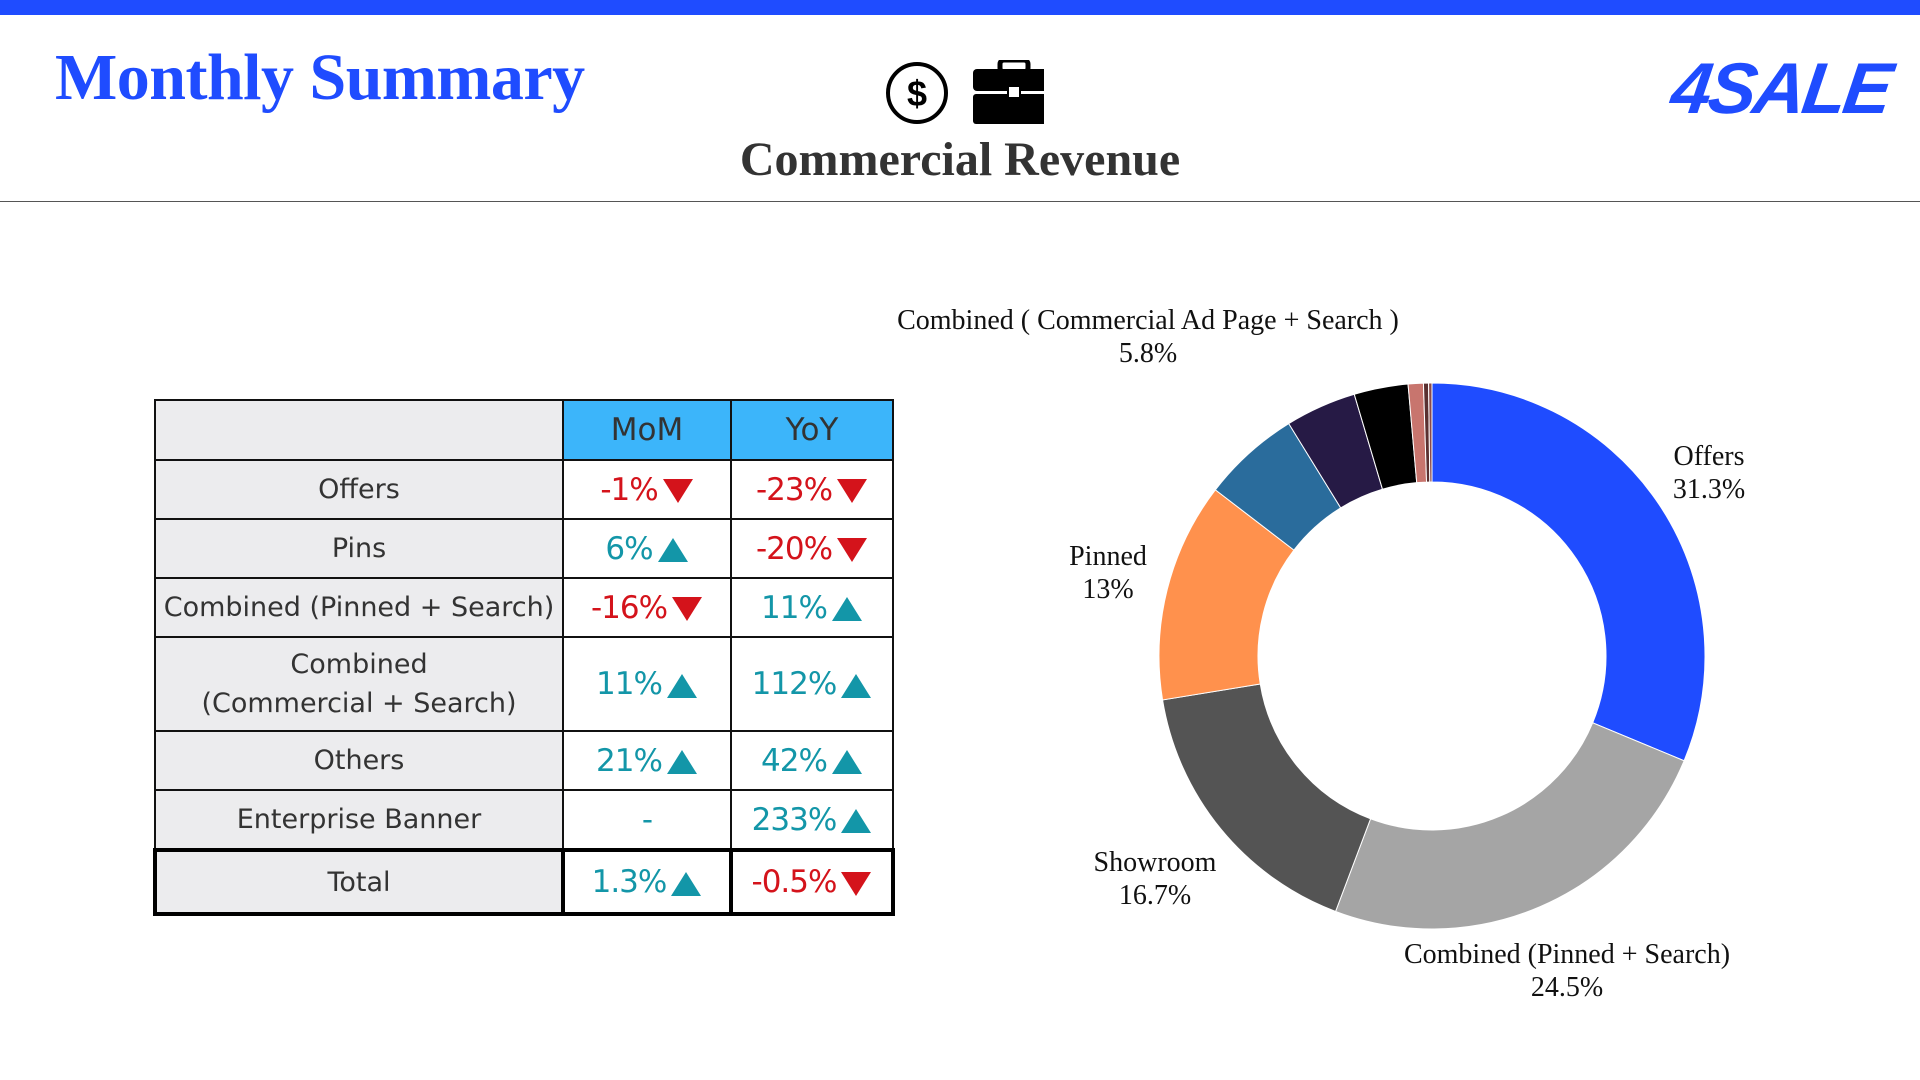 This screenshot has width=1920, height=1080. Describe the element at coordinates (359, 760) in the screenshot. I see `row-label: Others` at that location.